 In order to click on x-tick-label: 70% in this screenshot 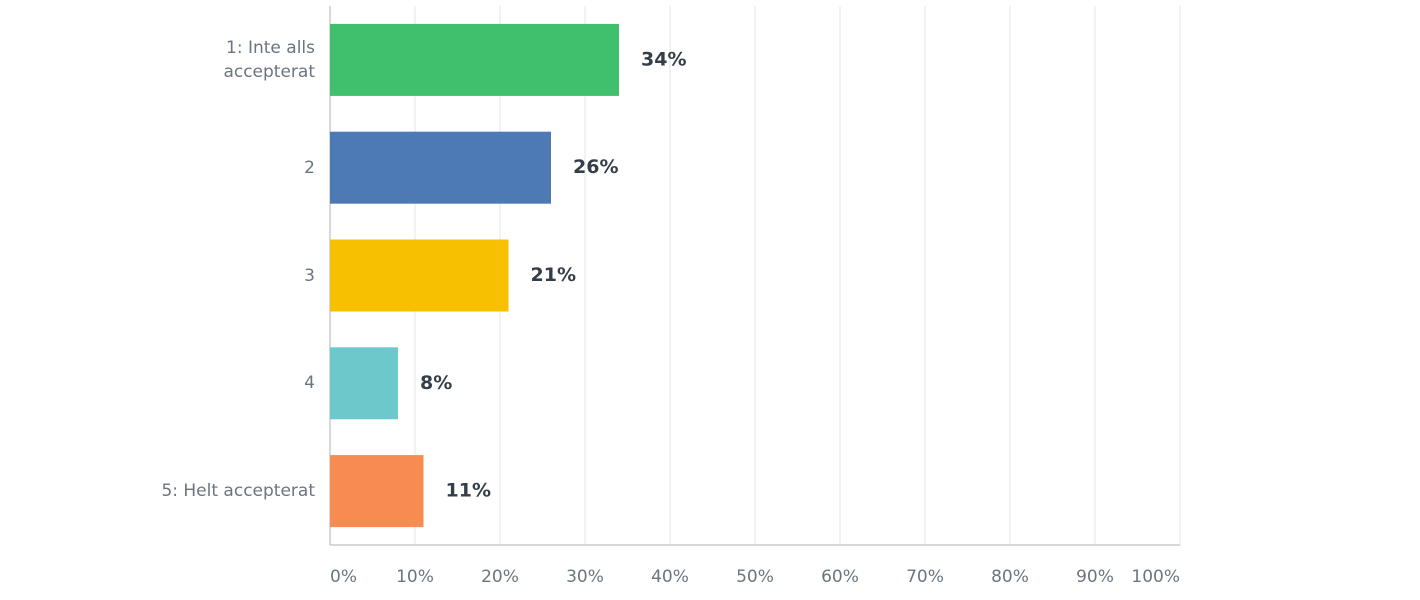, I will do `click(925, 577)`.